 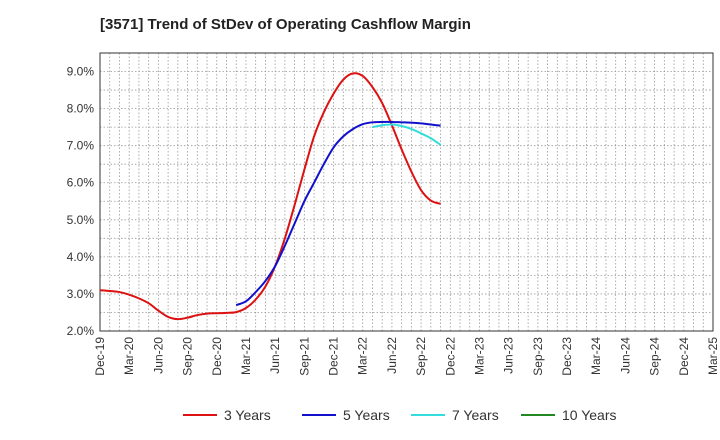 What do you see at coordinates (338, 213) in the screenshot?
I see `series-line-5-years` at bounding box center [338, 213].